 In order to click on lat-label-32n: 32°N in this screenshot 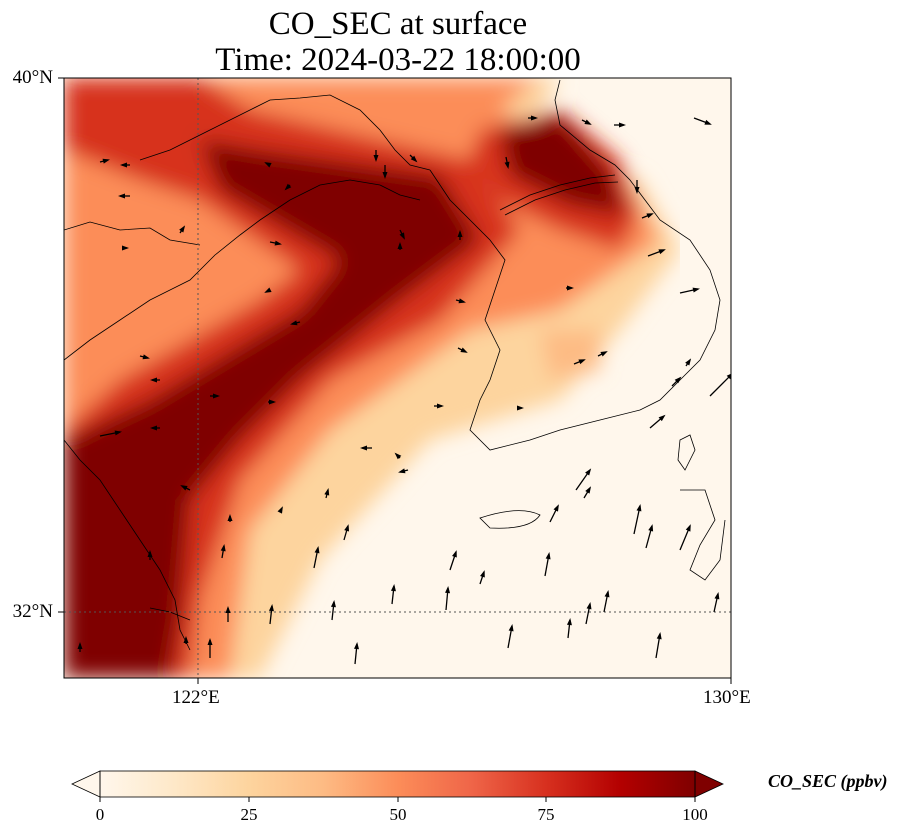, I will do `click(32, 611)`.